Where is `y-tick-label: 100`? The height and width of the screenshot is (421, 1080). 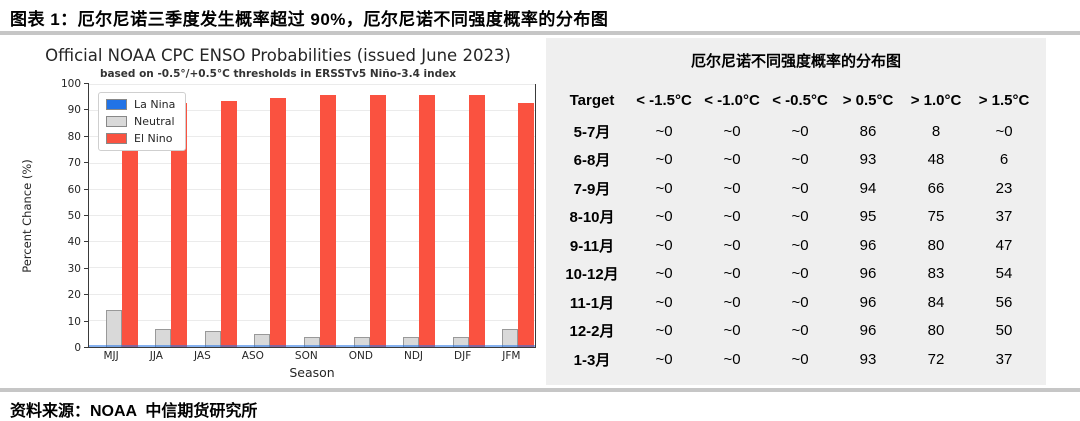
y-tick-label: 100 is located at coordinates (70, 84).